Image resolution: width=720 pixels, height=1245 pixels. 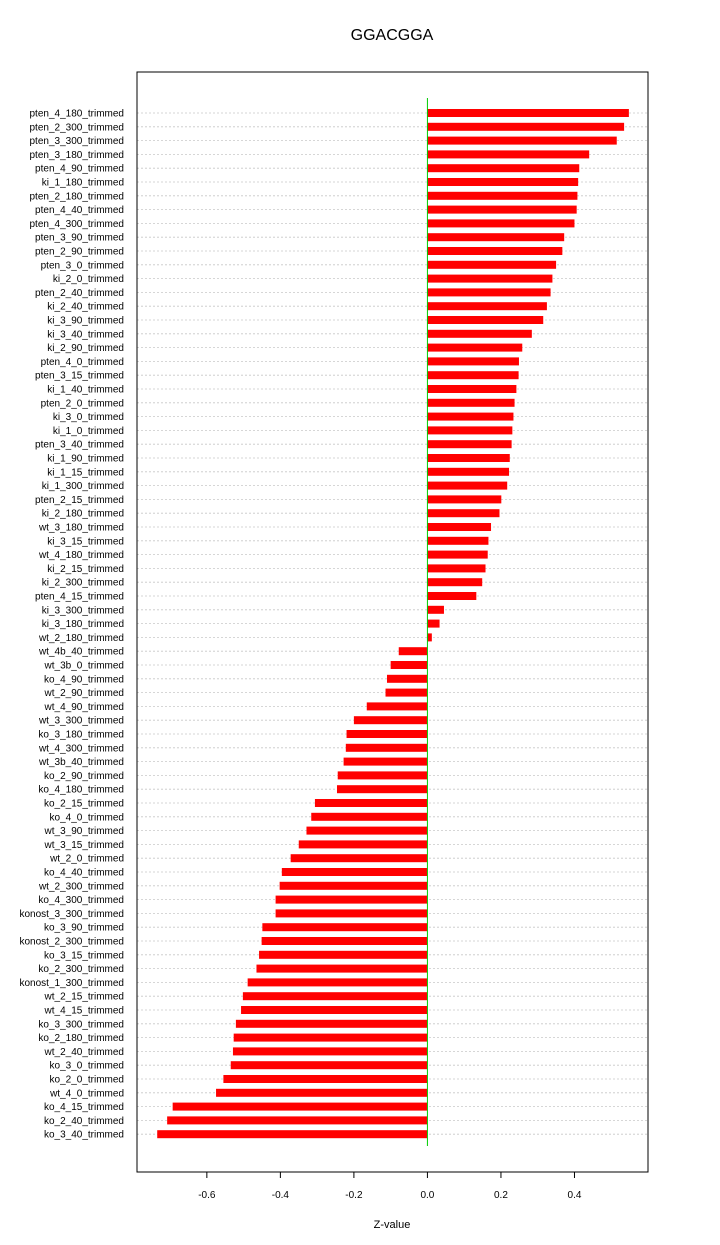 What do you see at coordinates (501, 223) in the screenshot?
I see `bar-pten_4_300_trimmed` at bounding box center [501, 223].